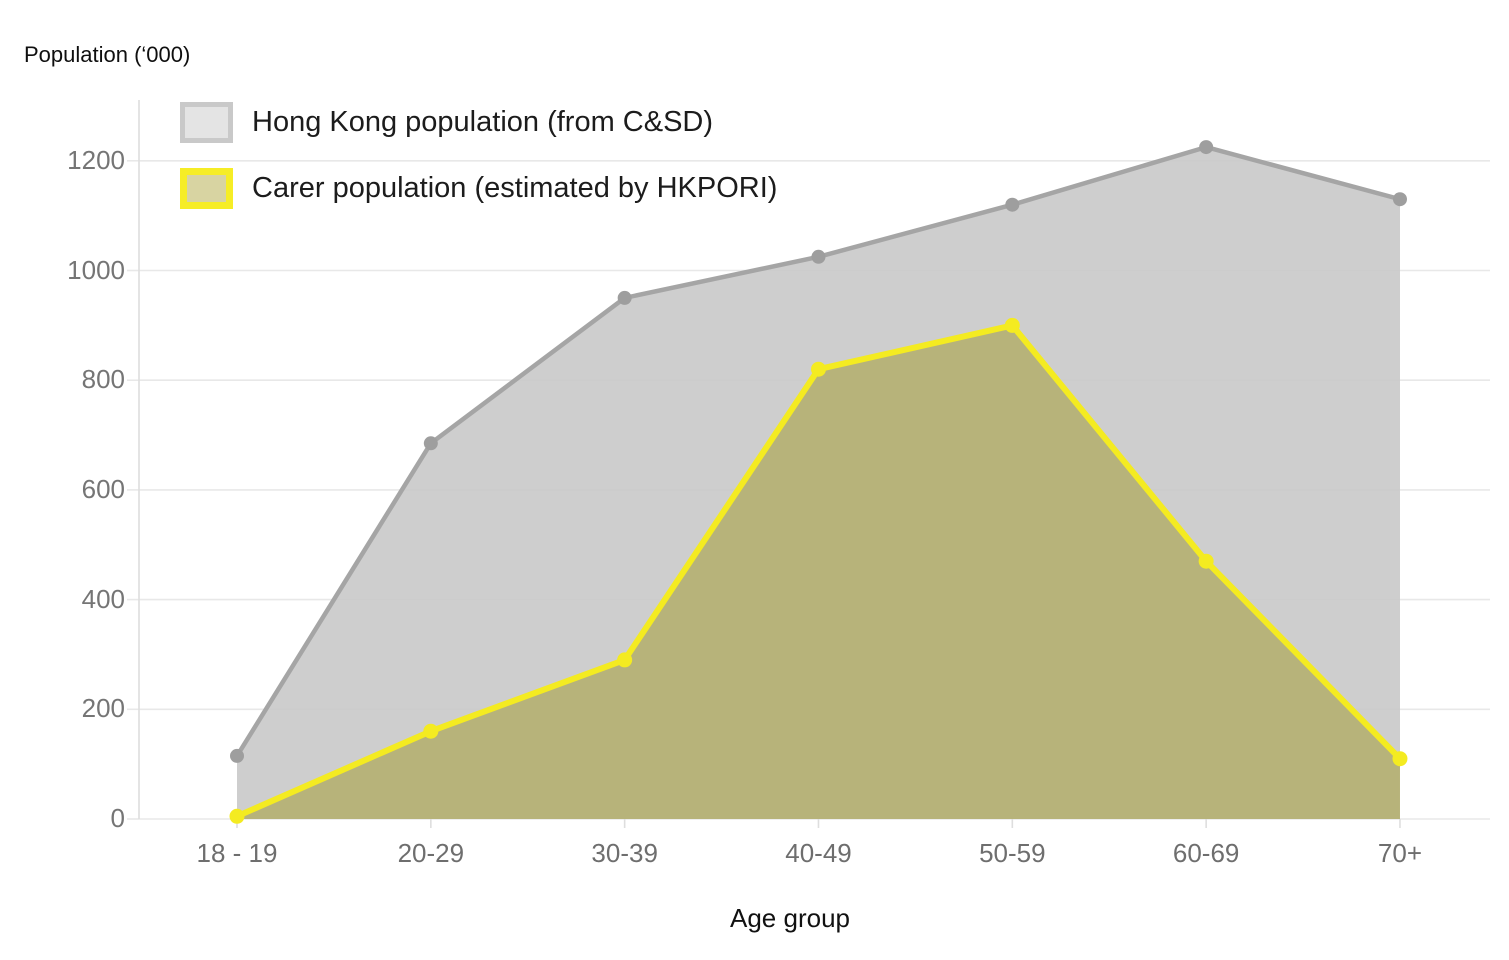  What do you see at coordinates (103, 598) in the screenshot?
I see `y-tick-label: 400` at bounding box center [103, 598].